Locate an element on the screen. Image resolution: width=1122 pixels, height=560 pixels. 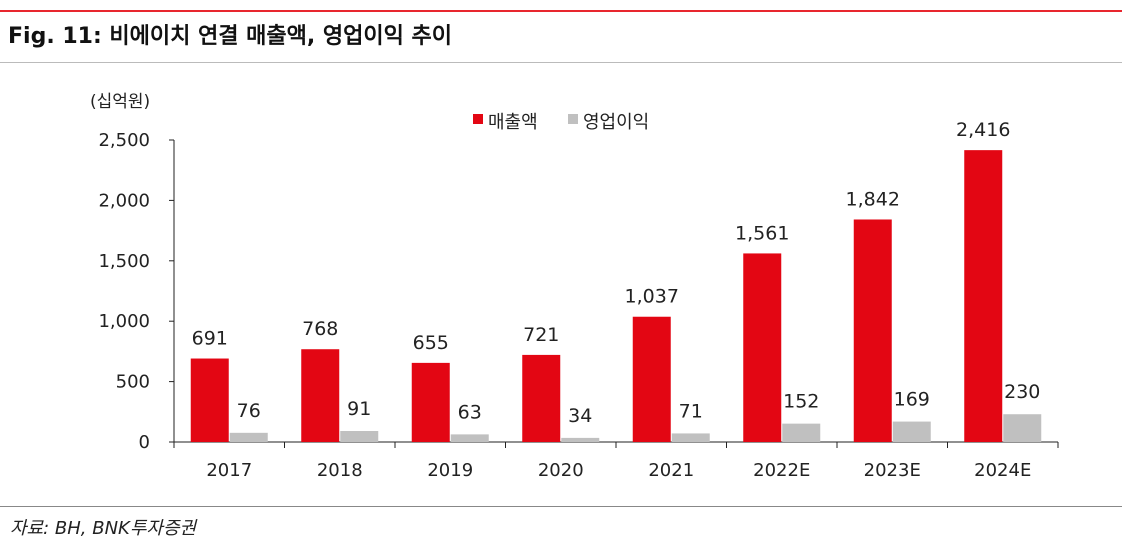
x-tick-label: 2020 is located at coordinates (561, 470).